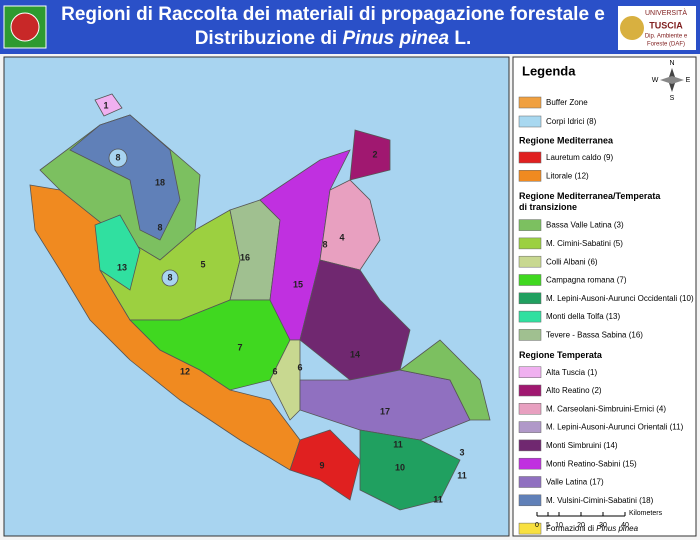 The width and height of the screenshot is (700, 545). Describe the element at coordinates (571, 121) in the screenshot. I see `legend-label: Corpi Idrici (8)` at that location.